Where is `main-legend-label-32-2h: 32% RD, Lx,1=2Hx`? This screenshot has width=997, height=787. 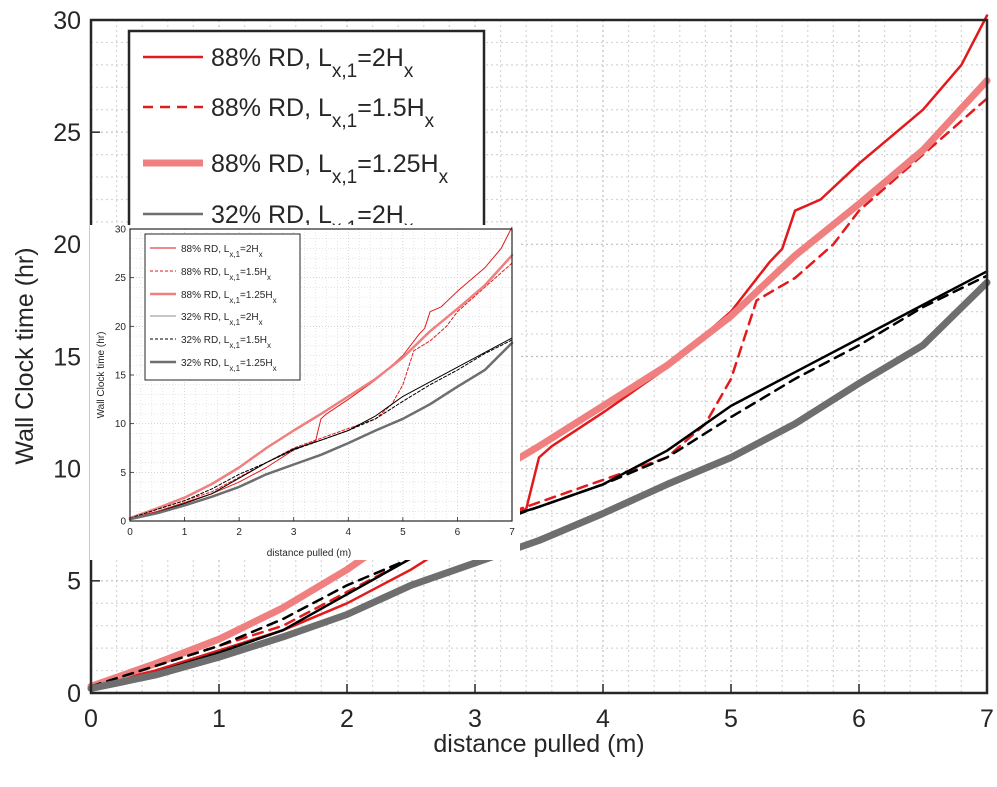 main-legend-label-32-2h: 32% RD, Lx,1=2Hx is located at coordinates (312, 220).